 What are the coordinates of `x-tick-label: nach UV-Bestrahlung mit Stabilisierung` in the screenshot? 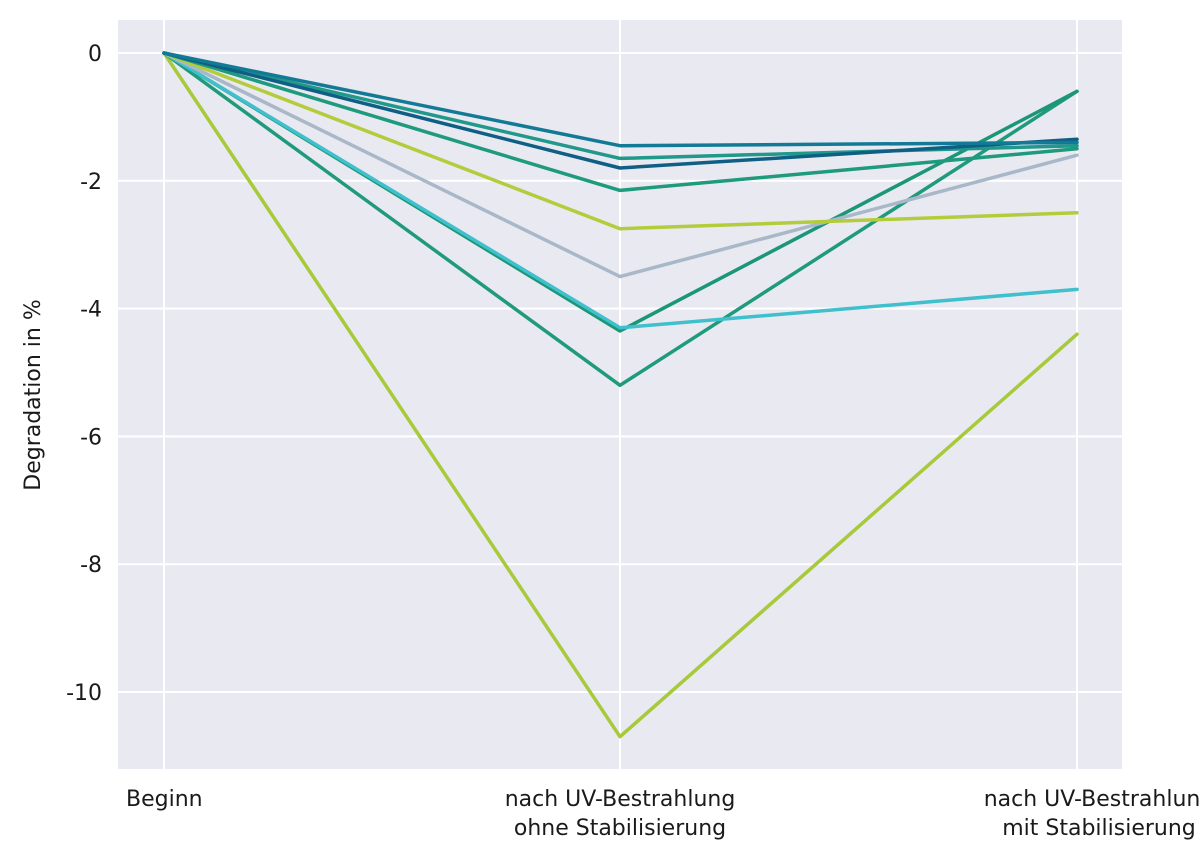 It's located at (1092, 814).